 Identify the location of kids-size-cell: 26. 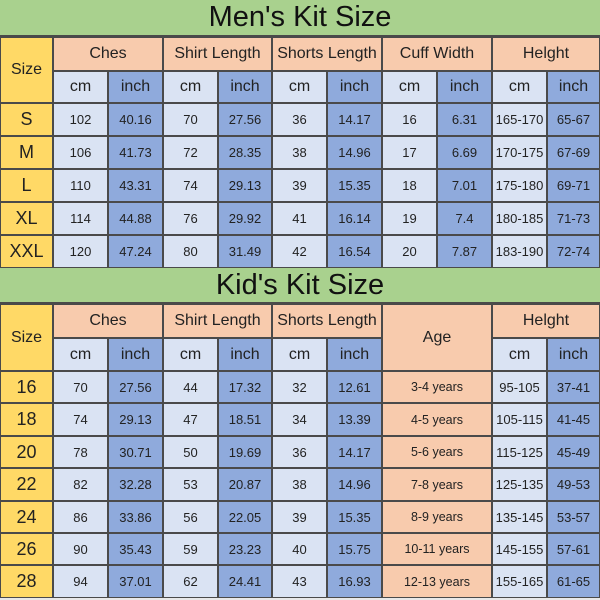
(26, 549).